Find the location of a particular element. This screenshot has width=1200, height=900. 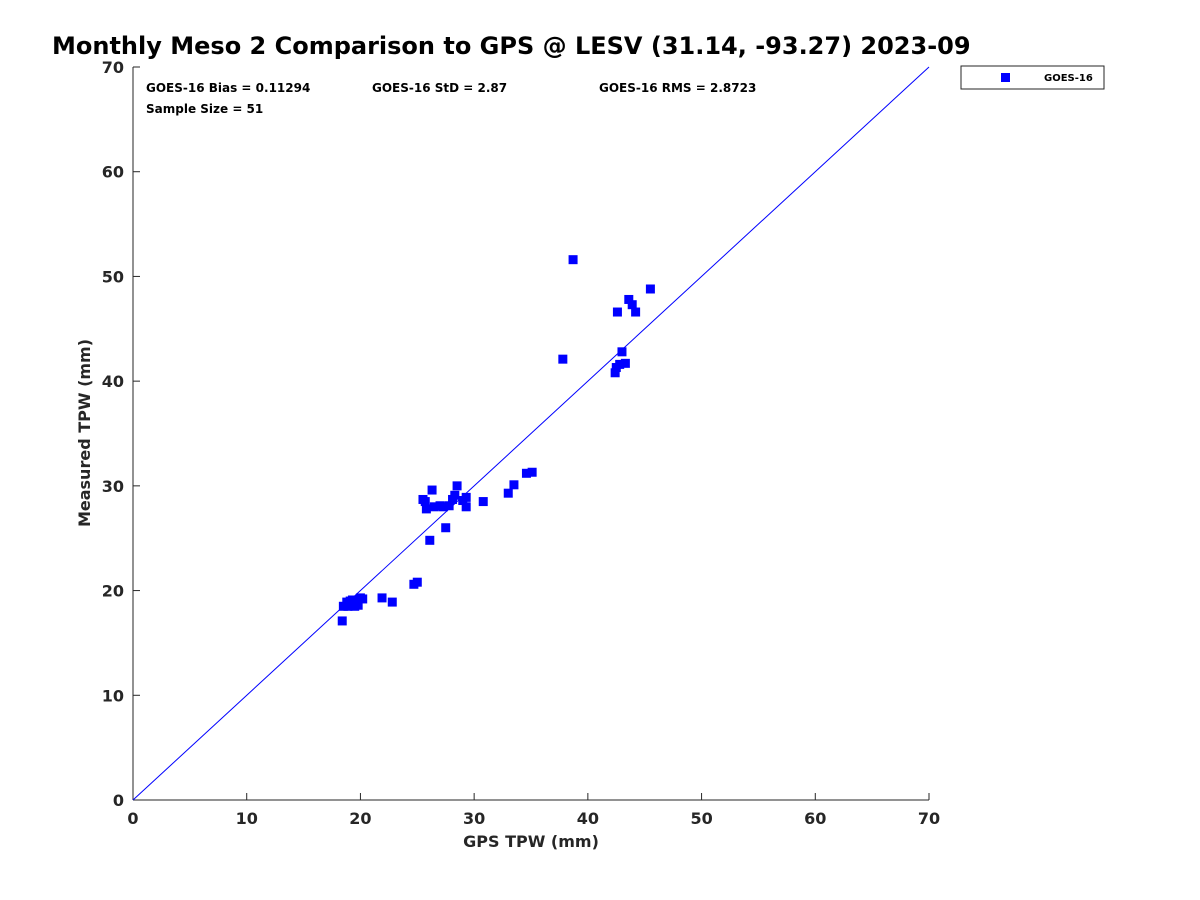

x-tick-label: 60 is located at coordinates (815, 818).